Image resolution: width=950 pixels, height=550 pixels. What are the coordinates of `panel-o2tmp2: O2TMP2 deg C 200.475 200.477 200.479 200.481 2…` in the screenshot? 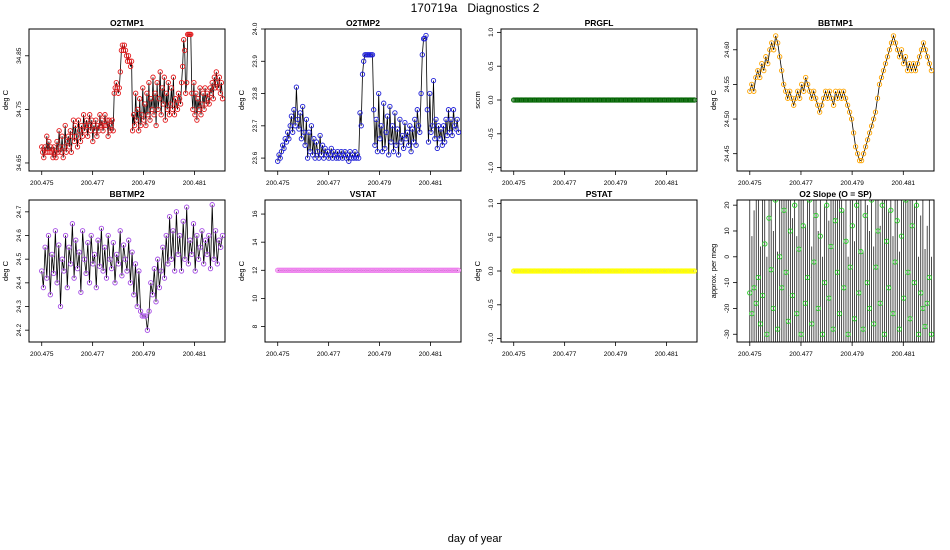 It's located at (349, 102).